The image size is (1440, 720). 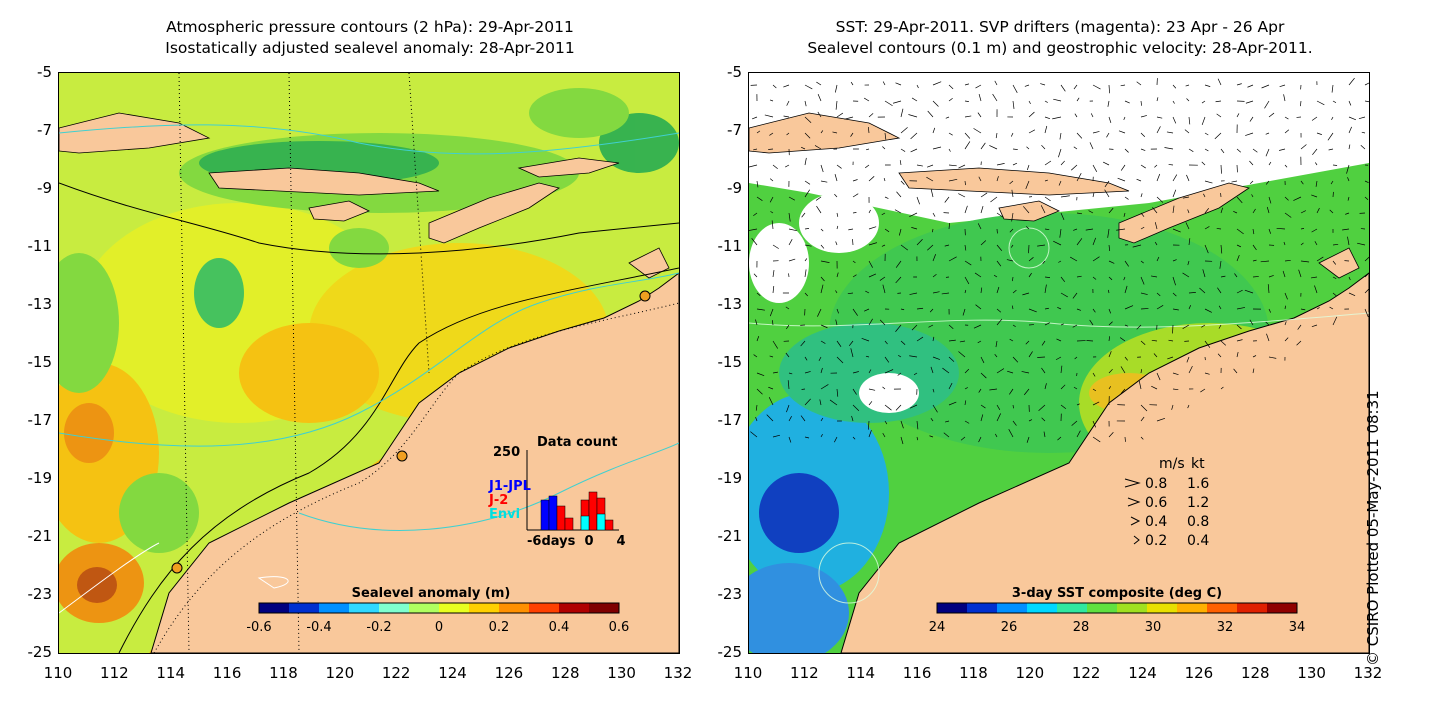 I want to click on x-tick-label: 110, so click(x=58, y=673).